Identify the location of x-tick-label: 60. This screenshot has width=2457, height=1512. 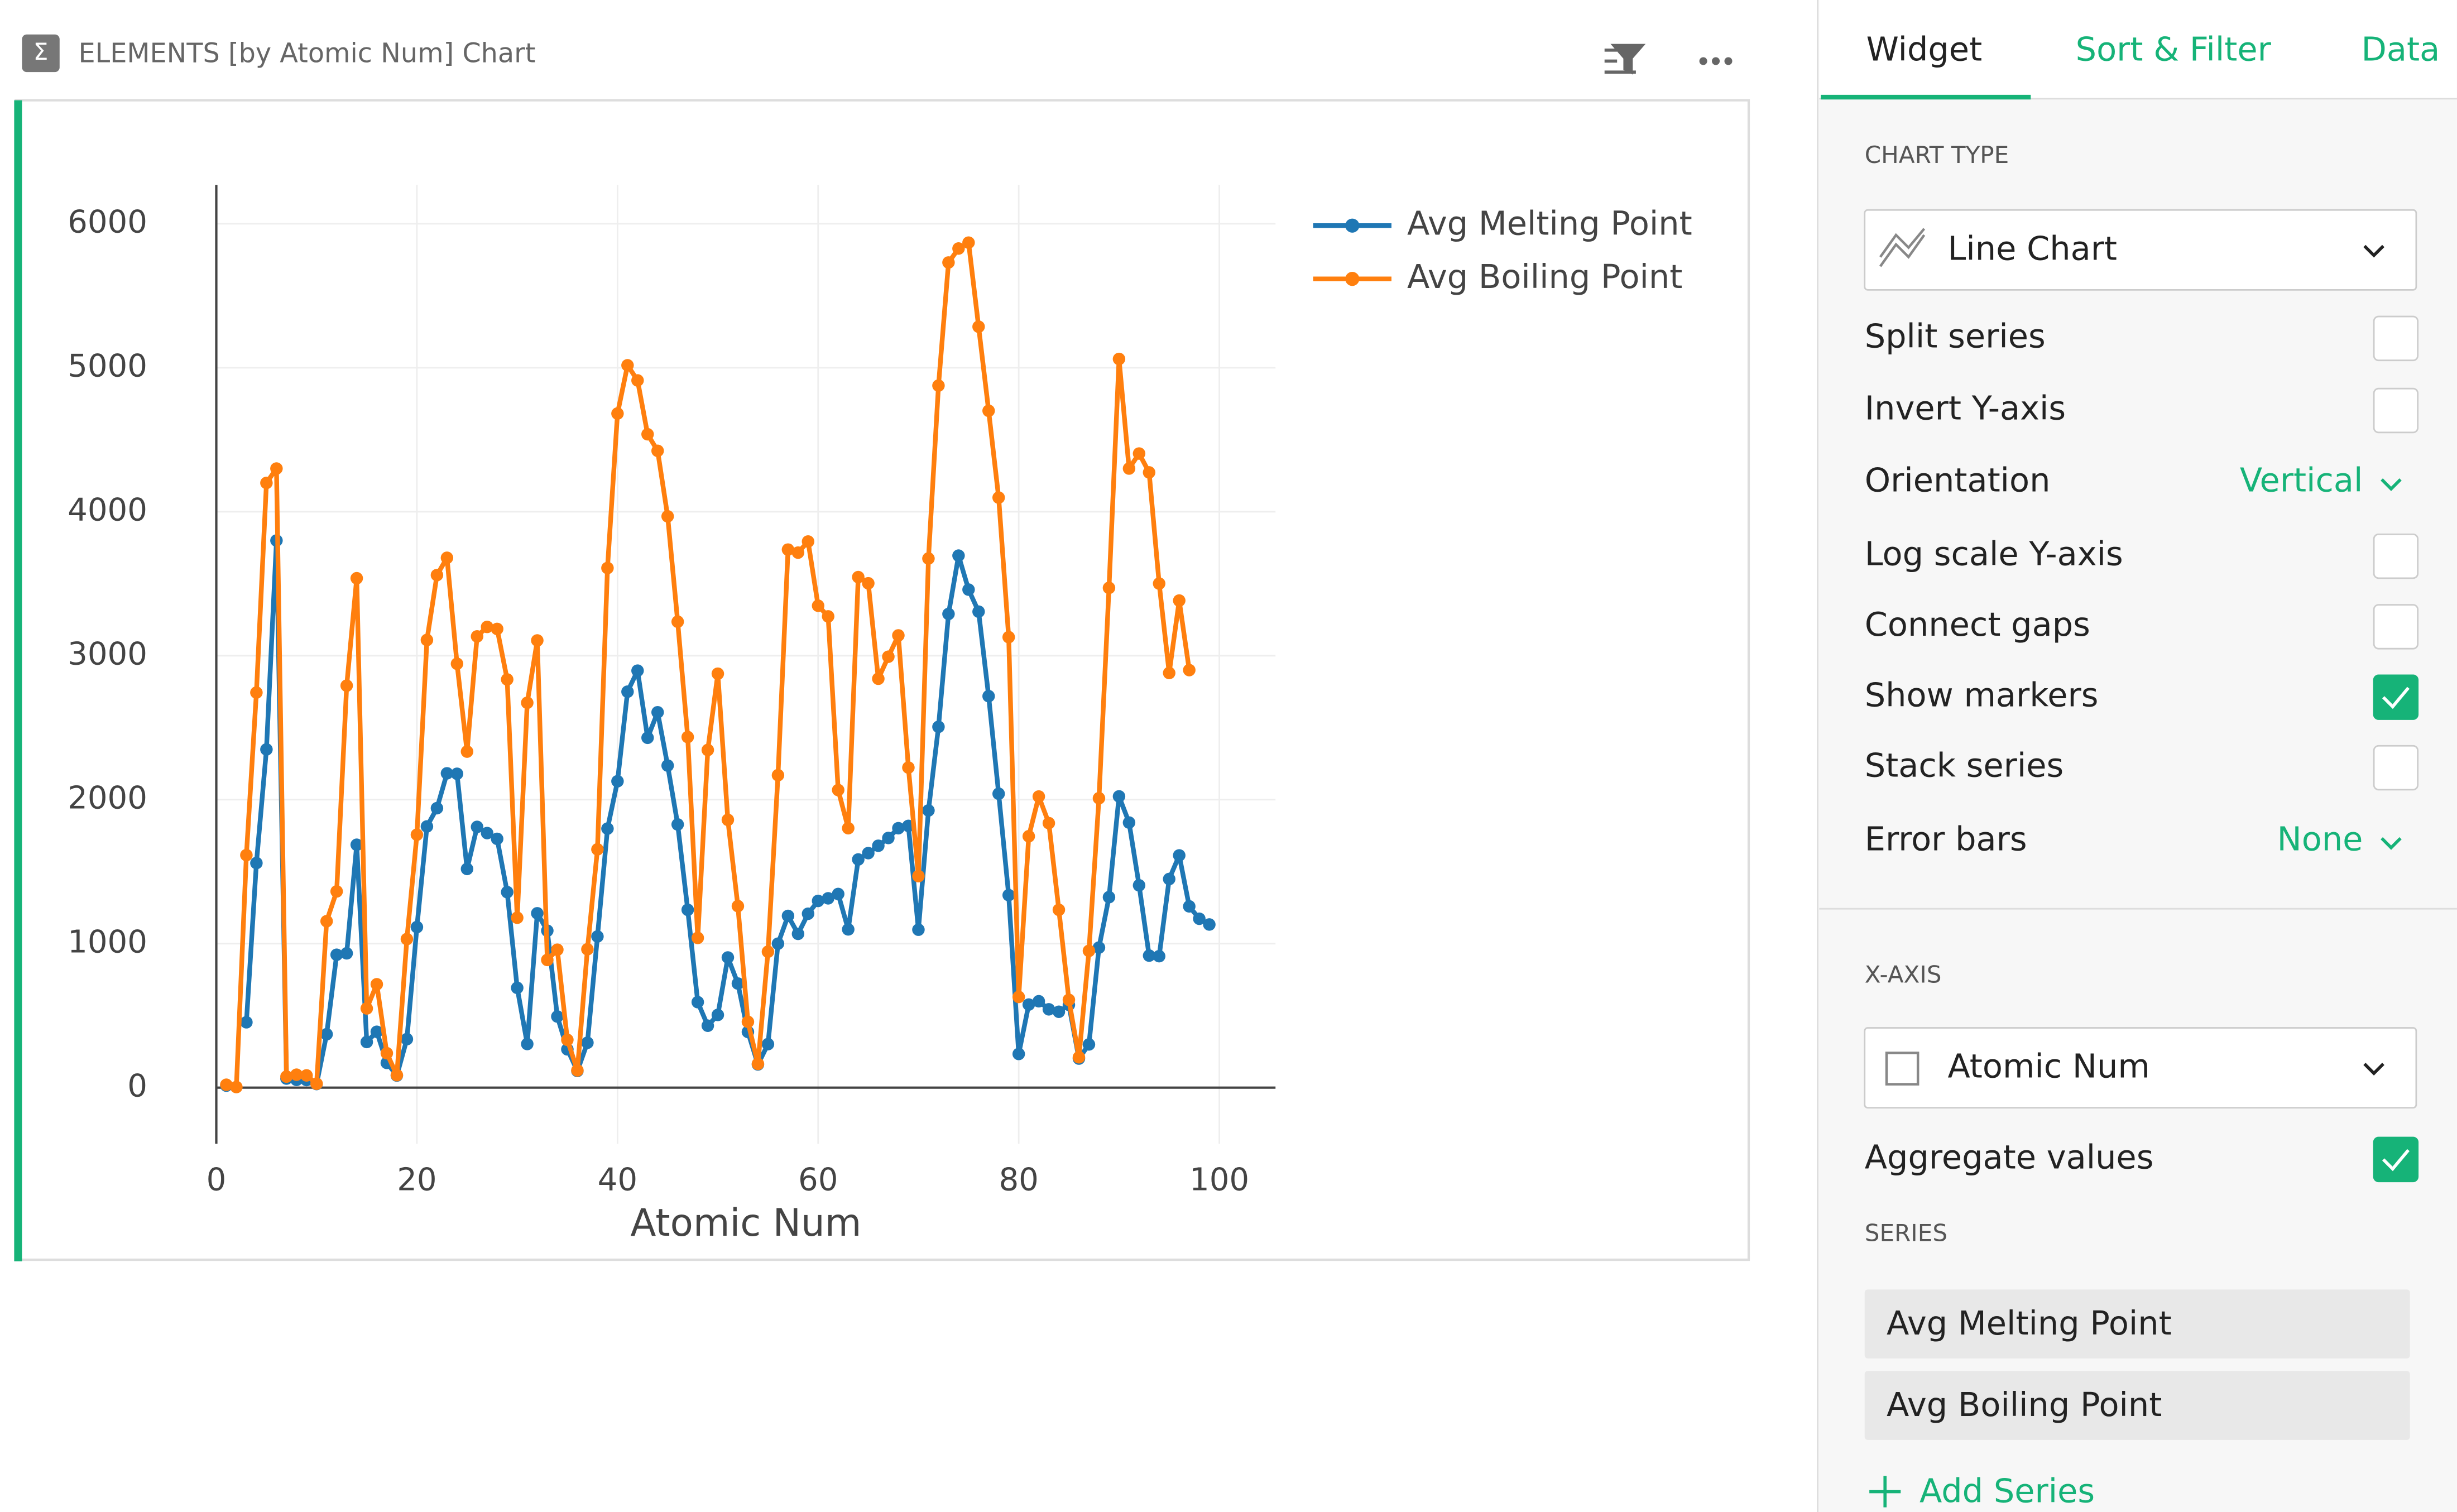
(818, 1179).